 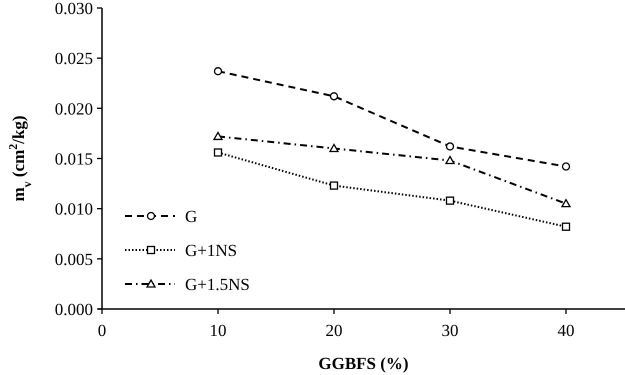 I want to click on y-tick-label: 0.015, so click(x=73, y=158).